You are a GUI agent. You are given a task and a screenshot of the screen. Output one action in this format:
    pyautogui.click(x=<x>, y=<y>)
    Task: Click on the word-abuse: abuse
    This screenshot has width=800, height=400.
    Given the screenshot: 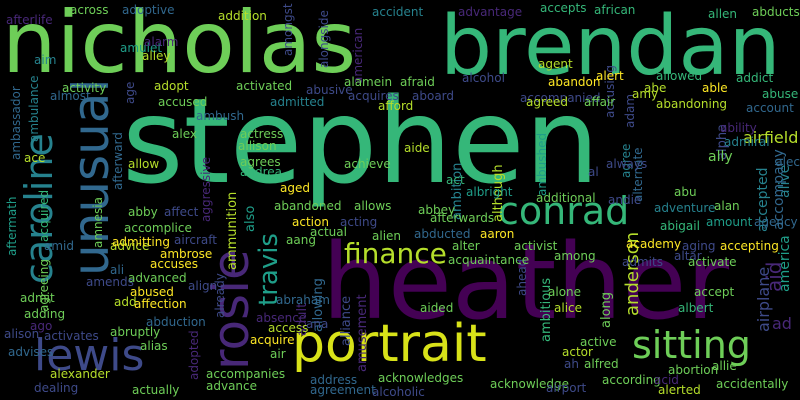 What is the action you would take?
    pyautogui.click(x=780, y=94)
    